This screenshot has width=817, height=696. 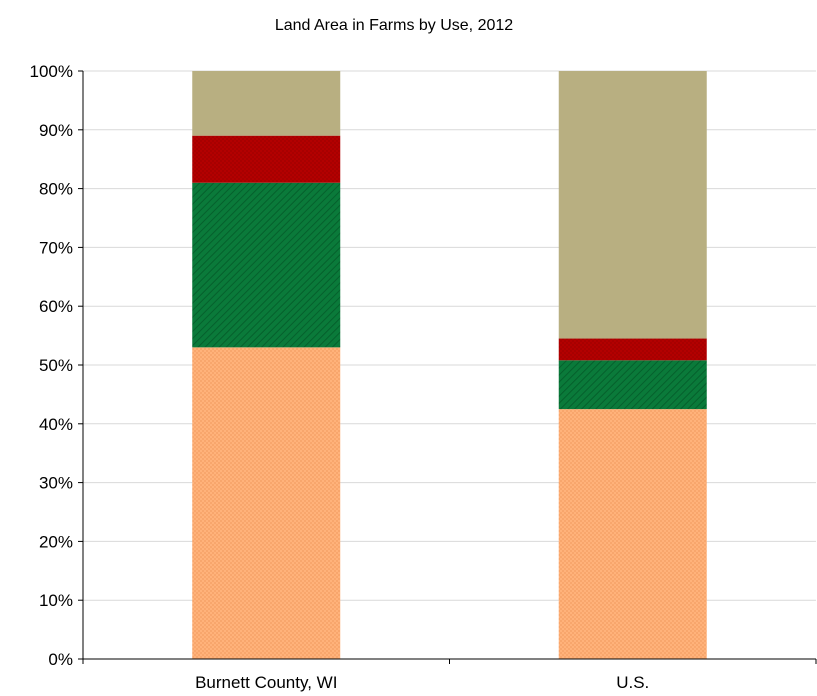 What do you see at coordinates (56, 189) in the screenshot?
I see `y-tick-label: 80%` at bounding box center [56, 189].